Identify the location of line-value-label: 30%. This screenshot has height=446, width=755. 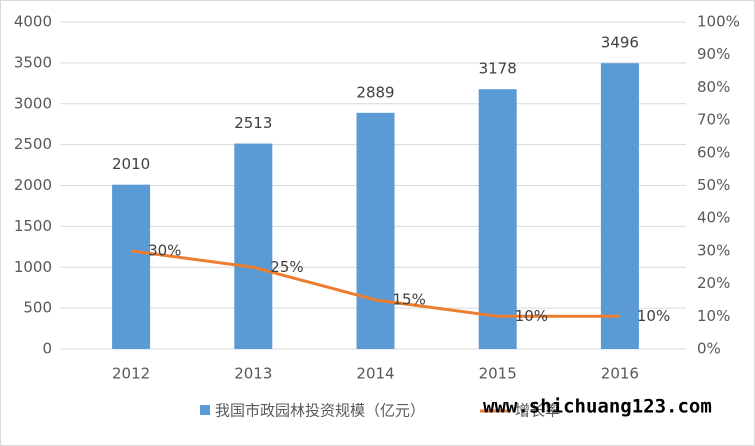
(164, 250).